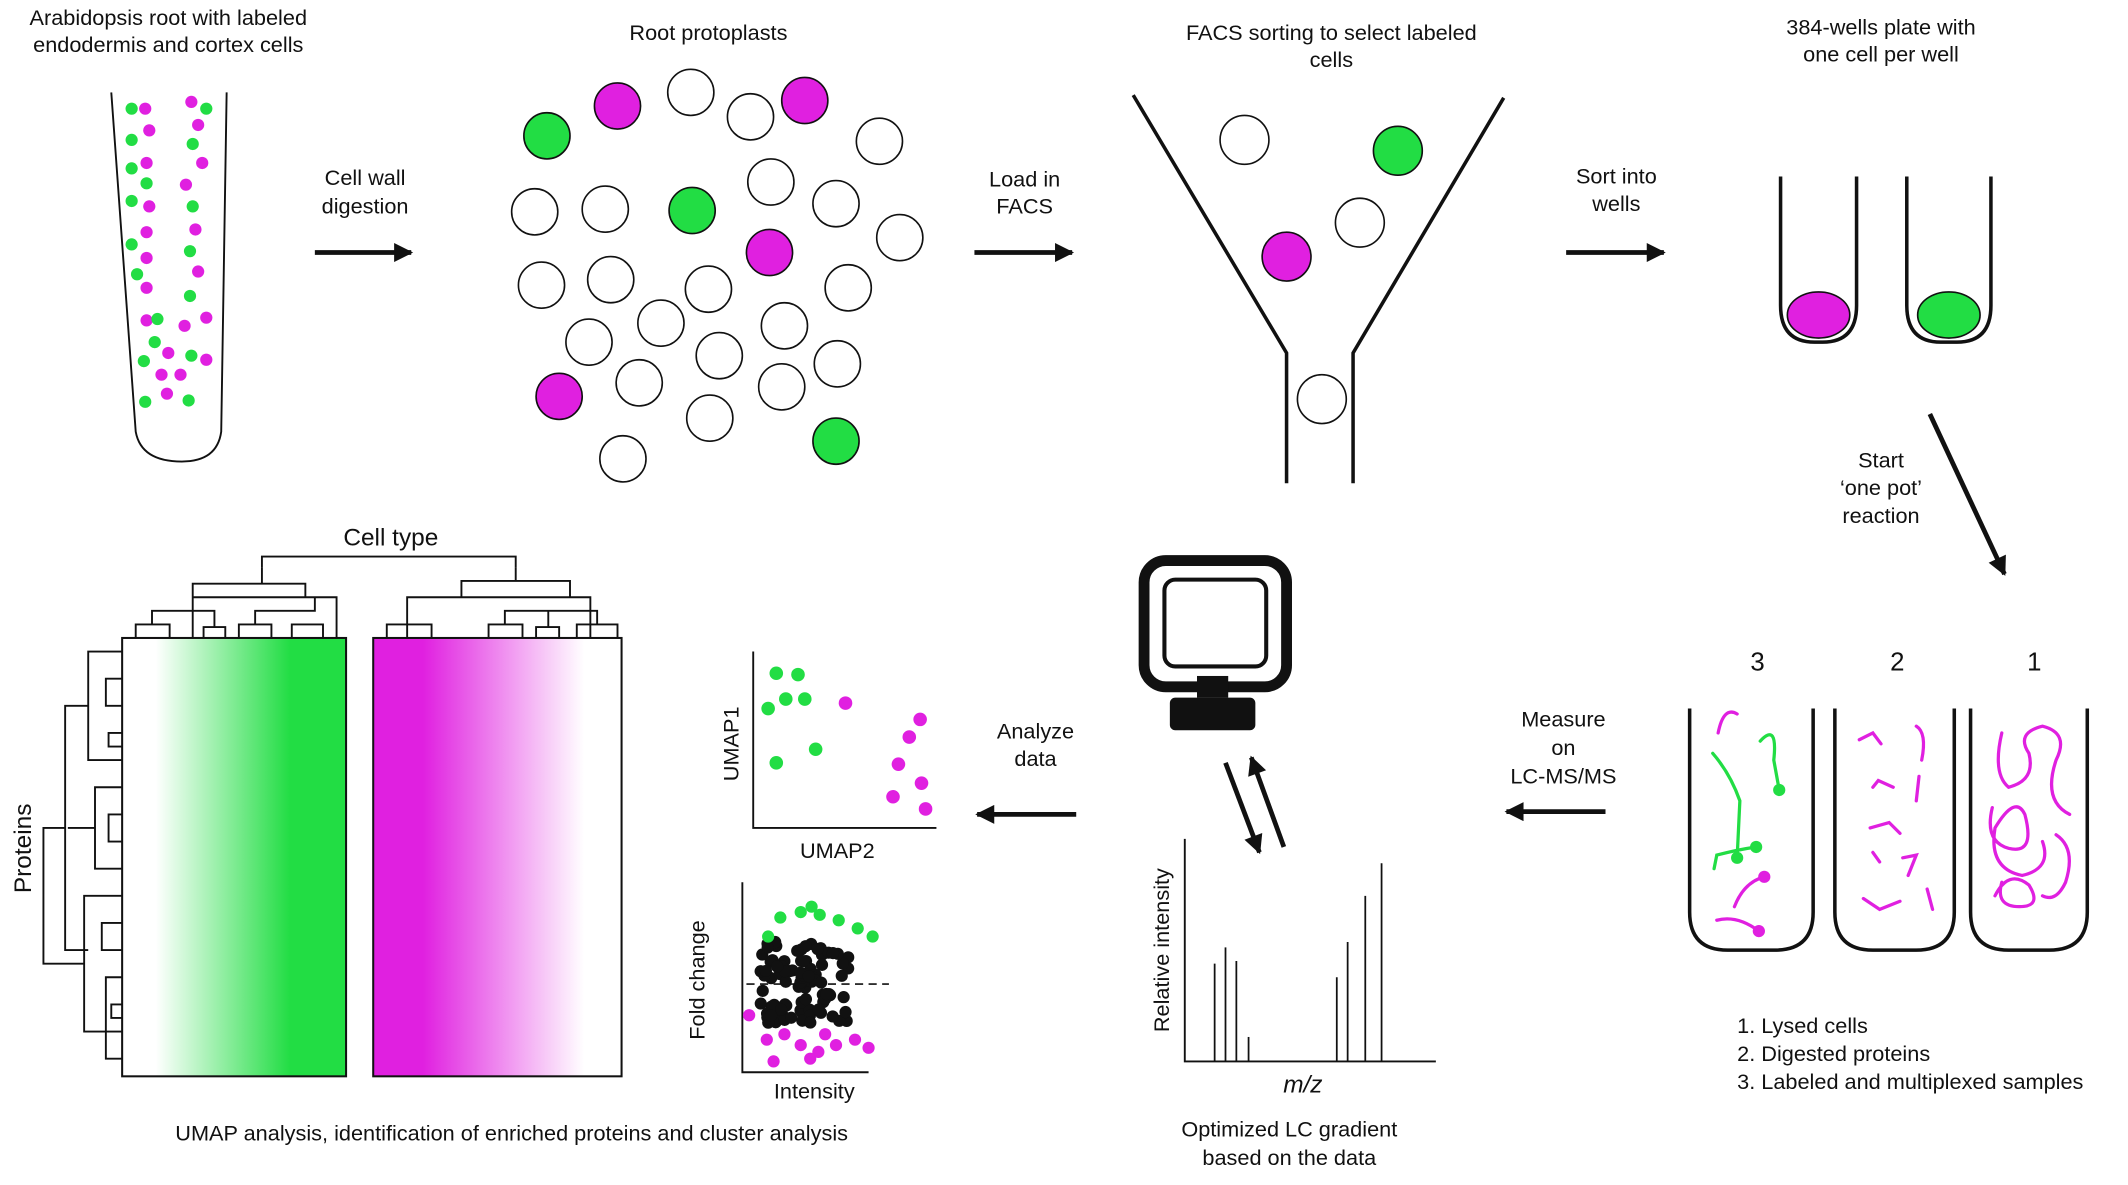  Describe the element at coordinates (168, 44) in the screenshot. I see `panel-title: endodermis and cortex cells` at that location.